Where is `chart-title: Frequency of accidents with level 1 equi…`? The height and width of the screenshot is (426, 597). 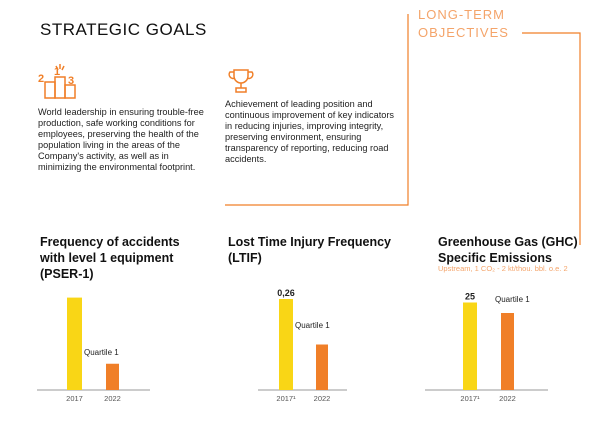
chart-title: Frequency of accidents with level 1 equi… is located at coordinates (110, 258).